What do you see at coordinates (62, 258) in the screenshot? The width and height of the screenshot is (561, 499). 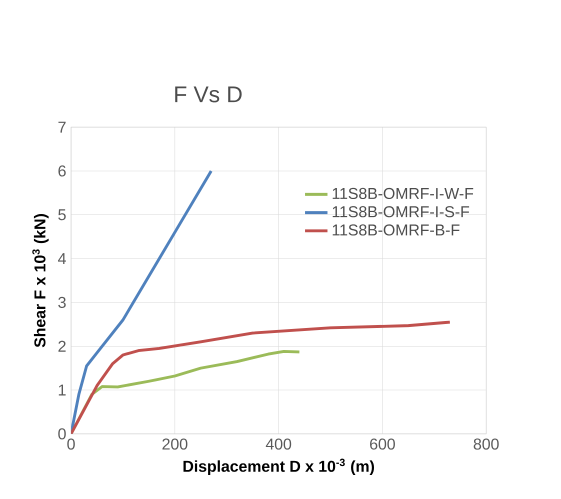 I see `y-tick-label: 4` at bounding box center [62, 258].